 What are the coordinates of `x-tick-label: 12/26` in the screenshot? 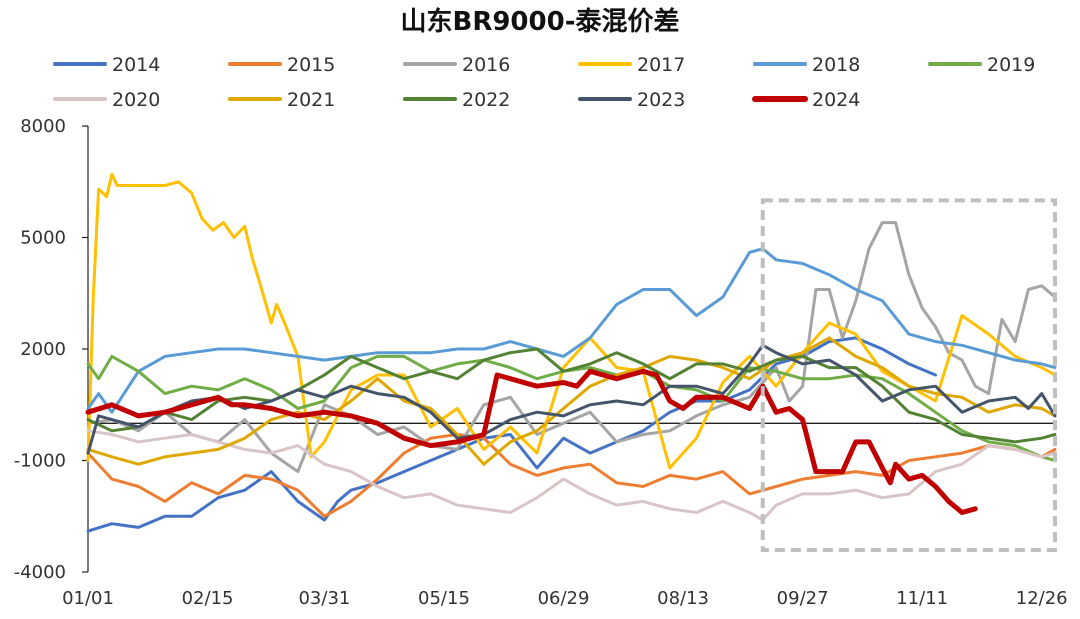 It's located at (1042, 598).